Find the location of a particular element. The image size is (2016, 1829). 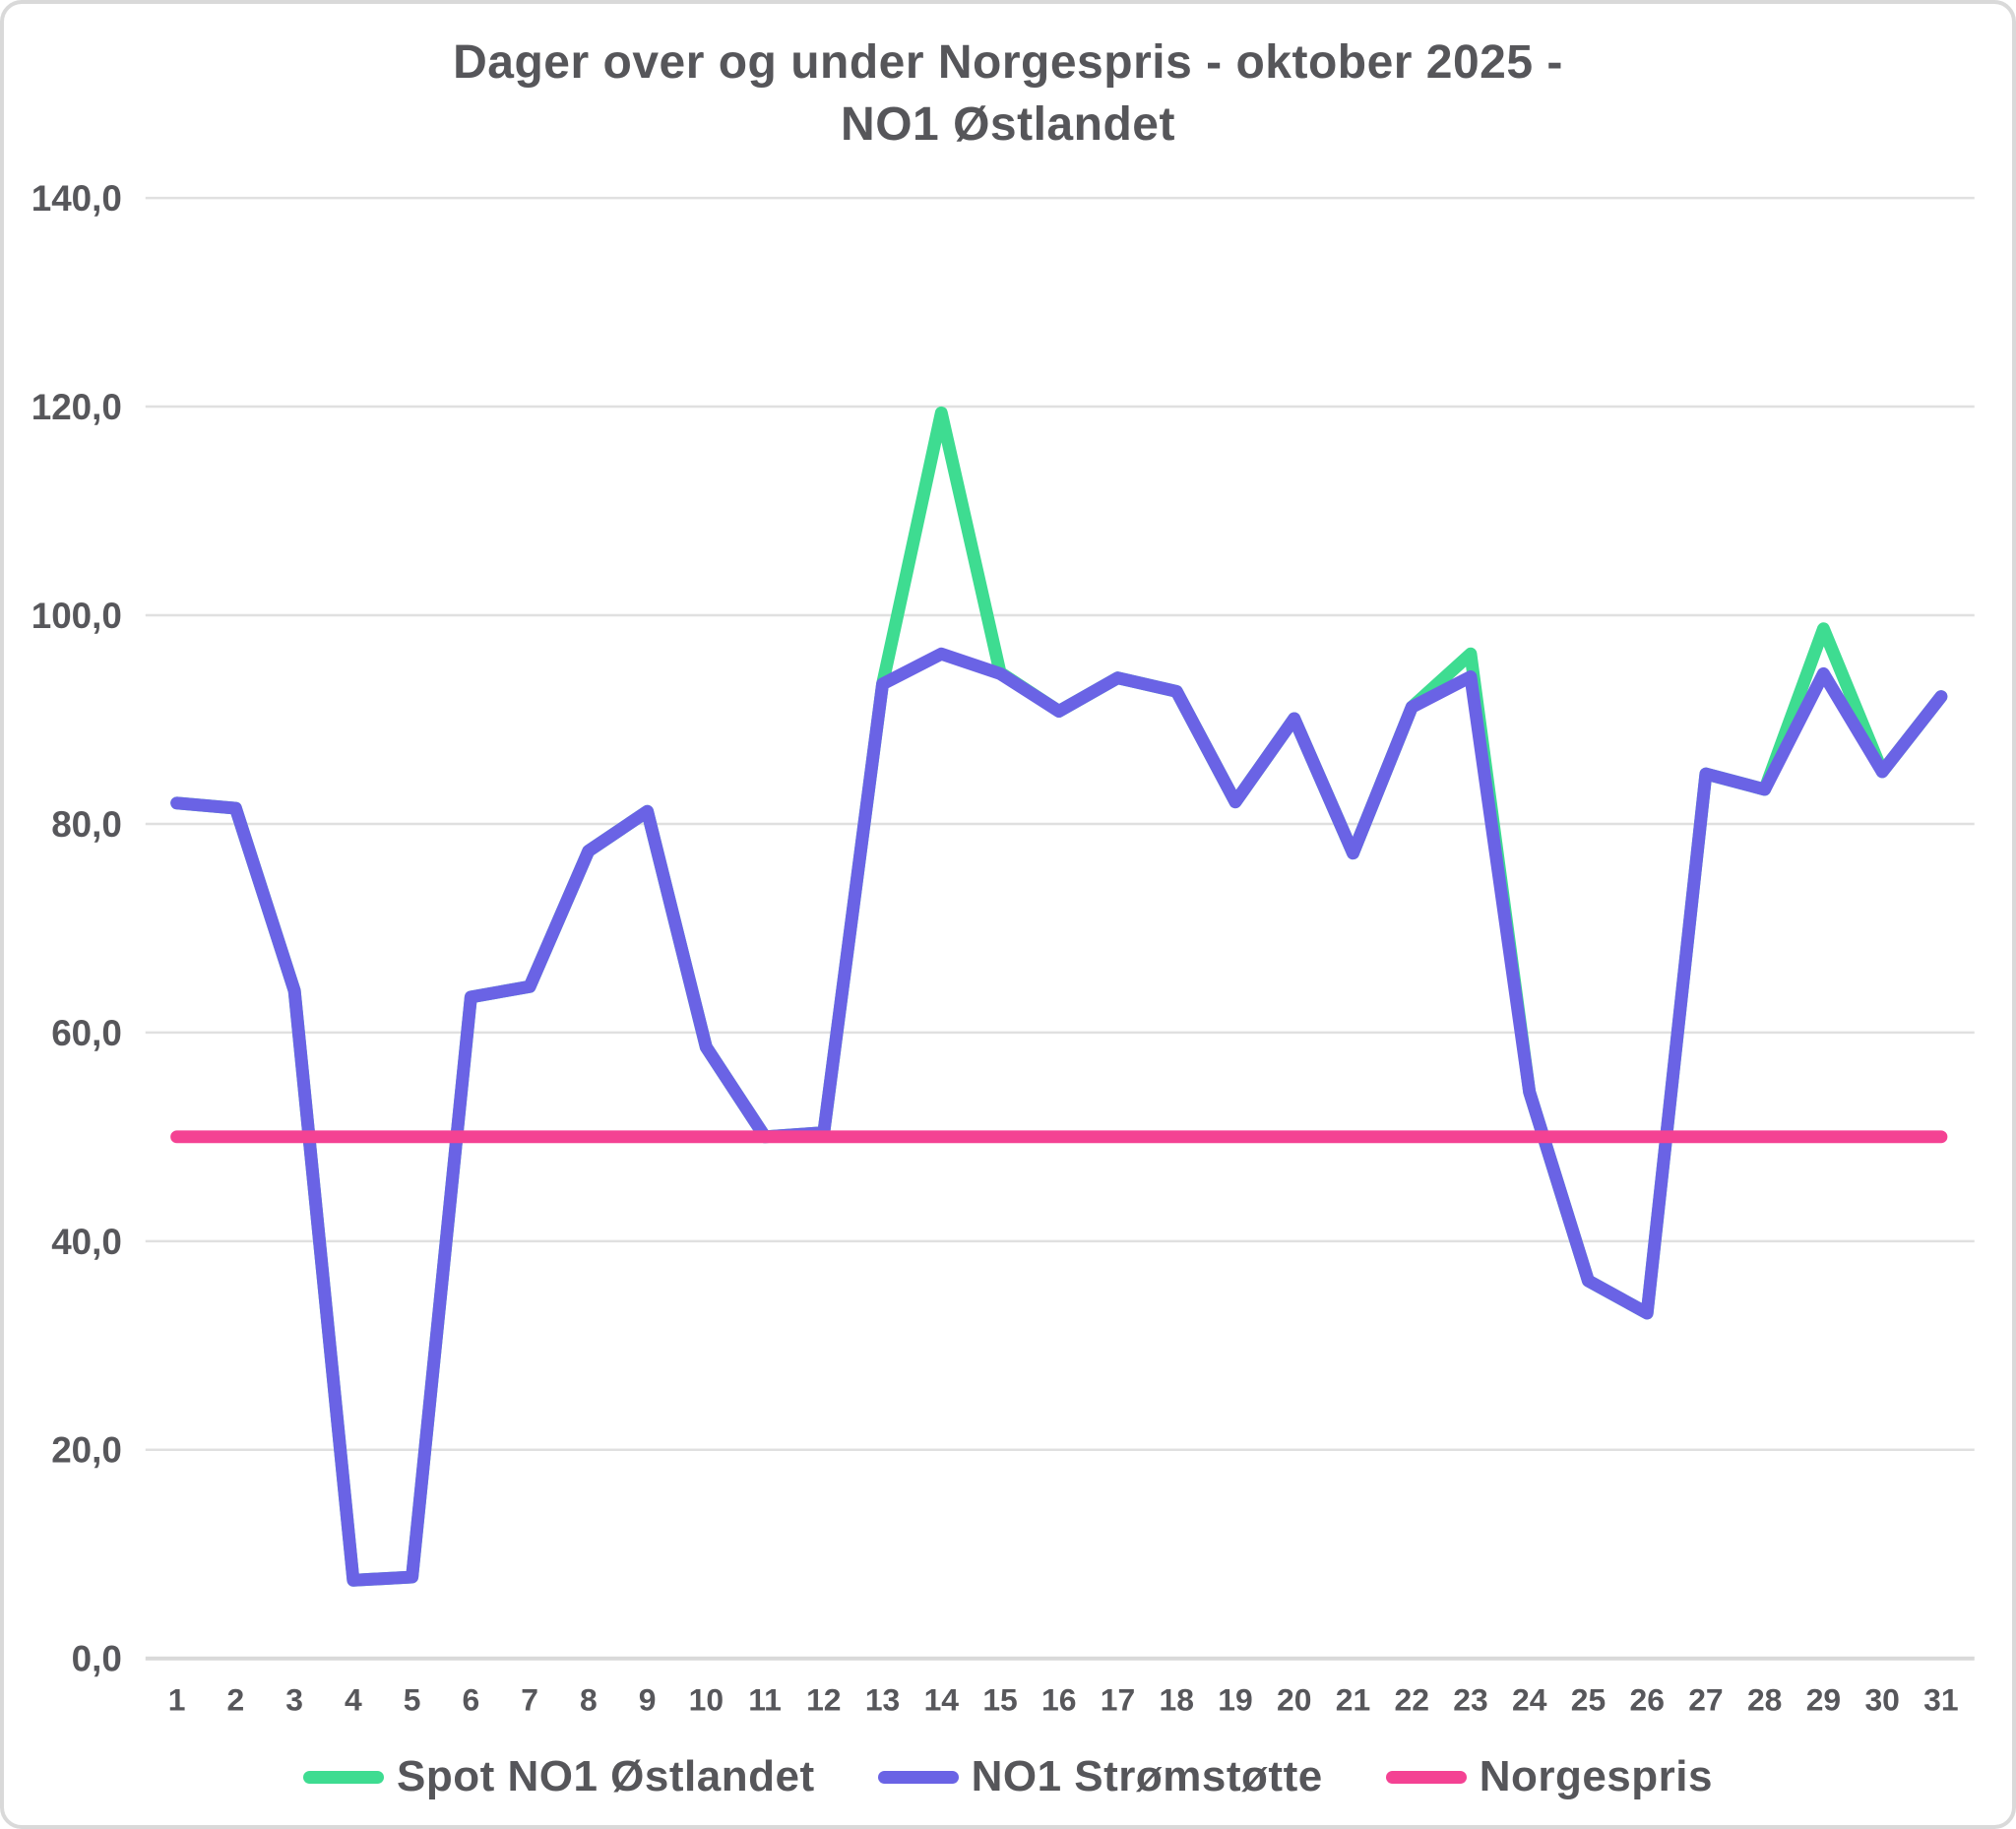

x-tick-label: 14 is located at coordinates (942, 1700).